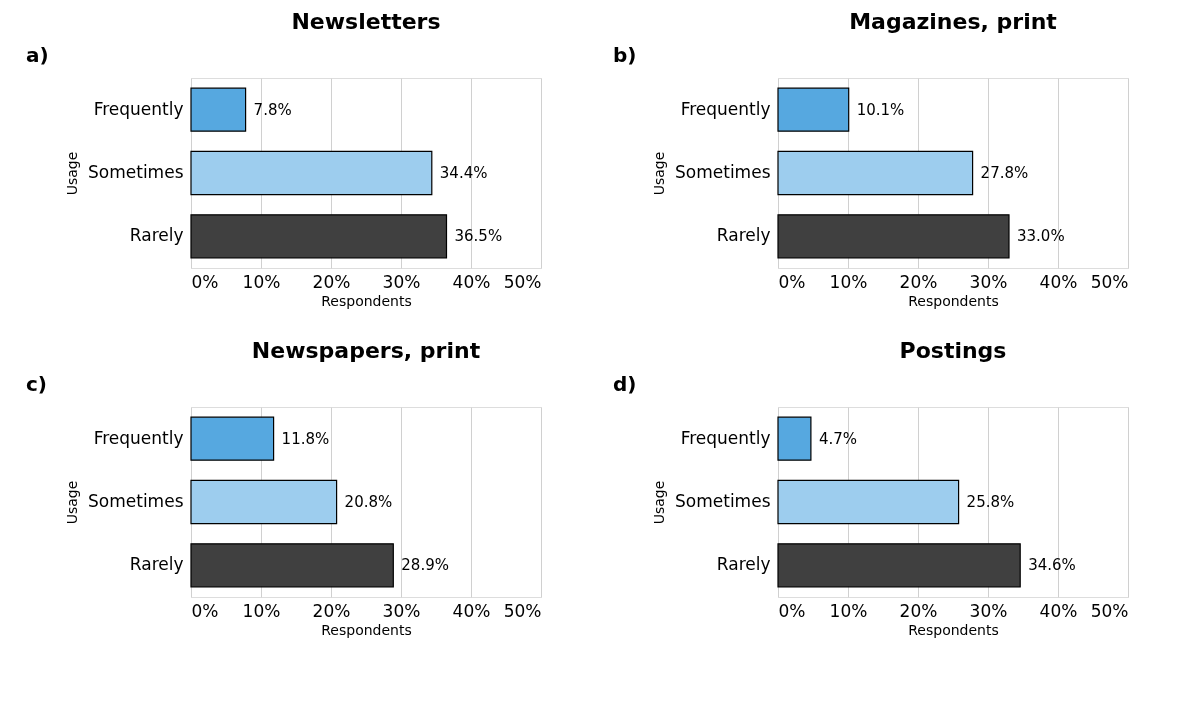 The image size is (1189, 707). Describe the element at coordinates (305, 438) in the screenshot. I see `data-label: 11.8%` at that location.